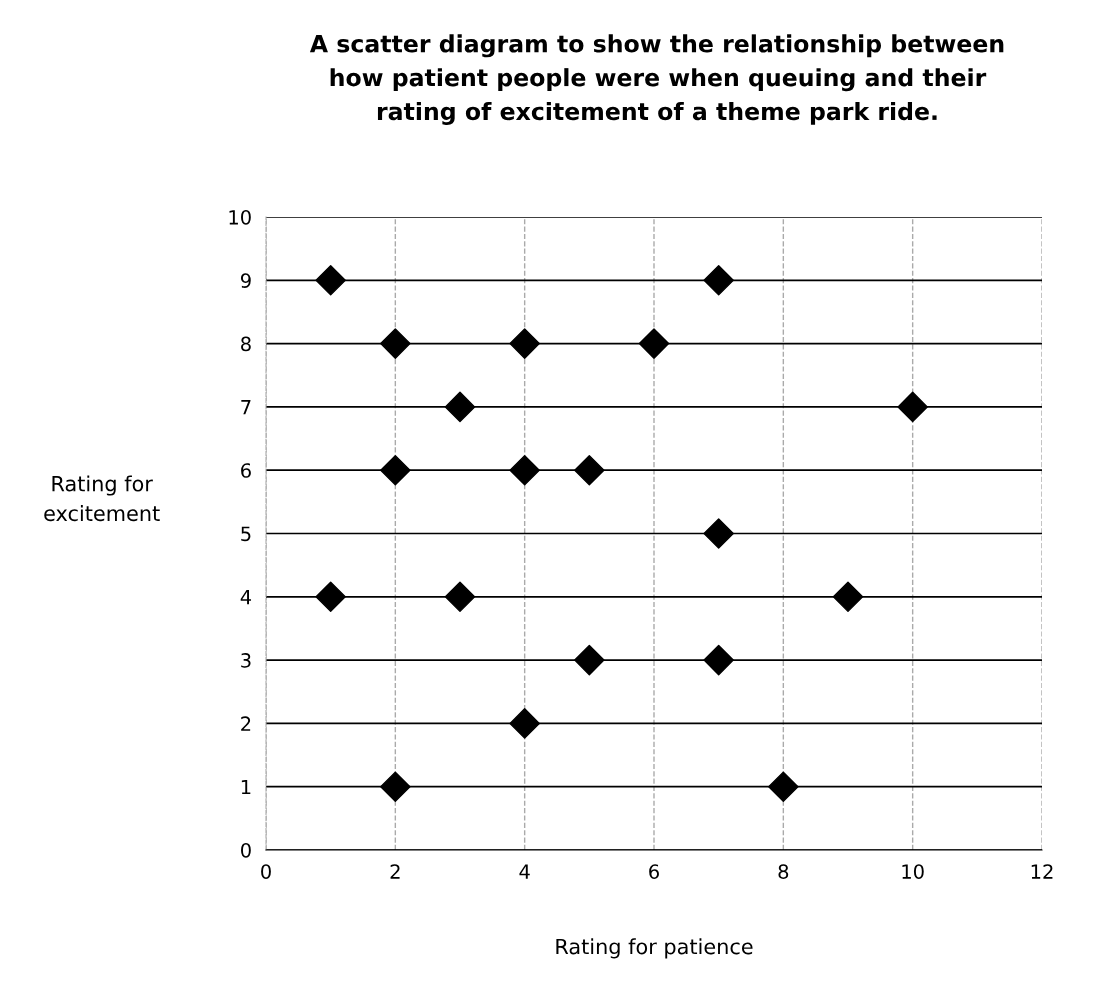  I want to click on x-tick-label: 12, so click(1042, 871).